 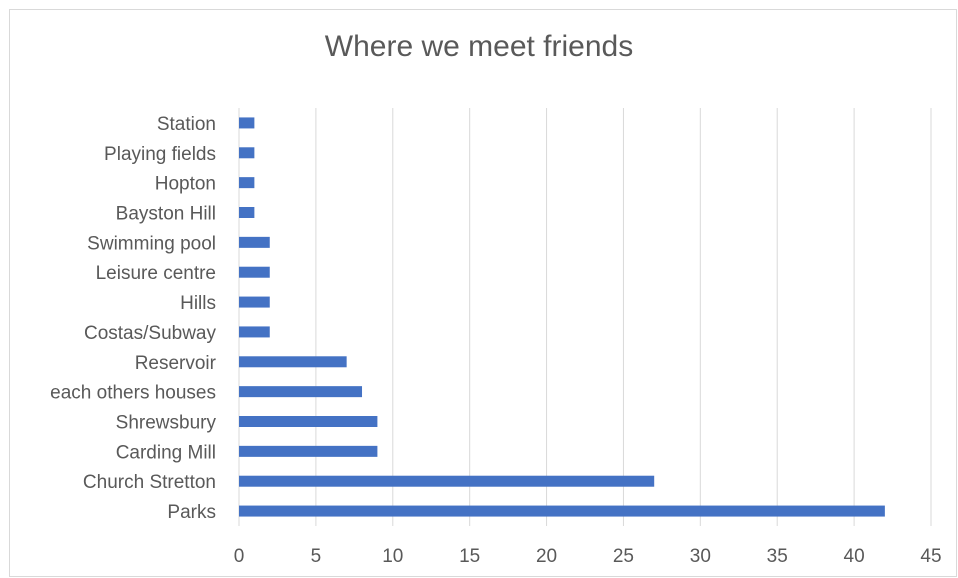 What do you see at coordinates (160, 154) in the screenshot?
I see `y-category-label-1: Playing fields` at bounding box center [160, 154].